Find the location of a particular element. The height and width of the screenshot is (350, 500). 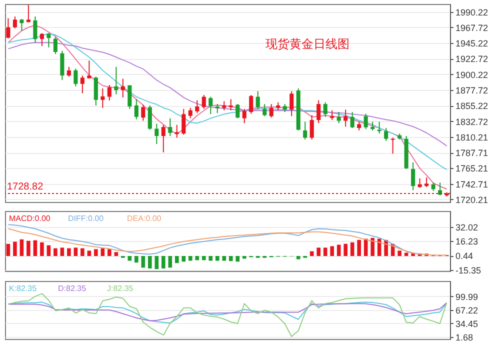

text: MACD:0.00 is located at coordinates (30, 218).